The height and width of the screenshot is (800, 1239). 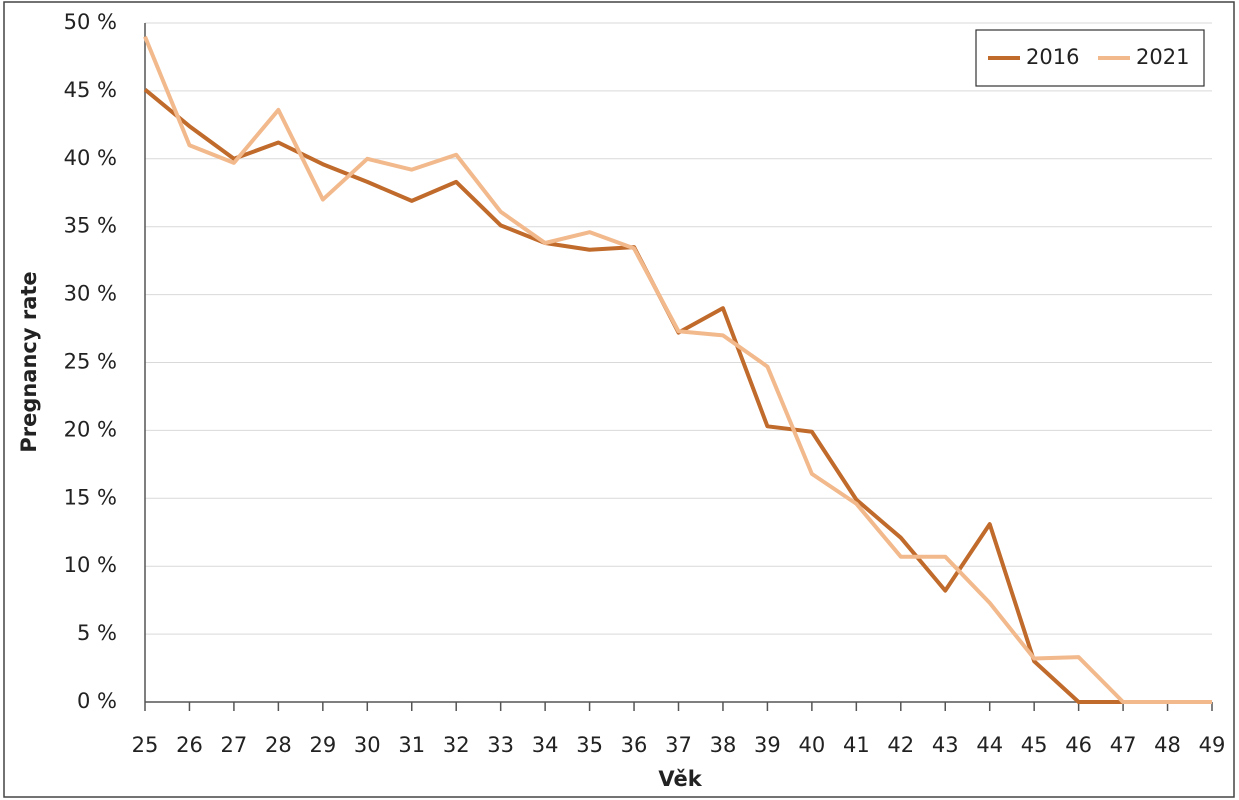 I want to click on y-tick-label: 20 %, so click(x=90, y=429).